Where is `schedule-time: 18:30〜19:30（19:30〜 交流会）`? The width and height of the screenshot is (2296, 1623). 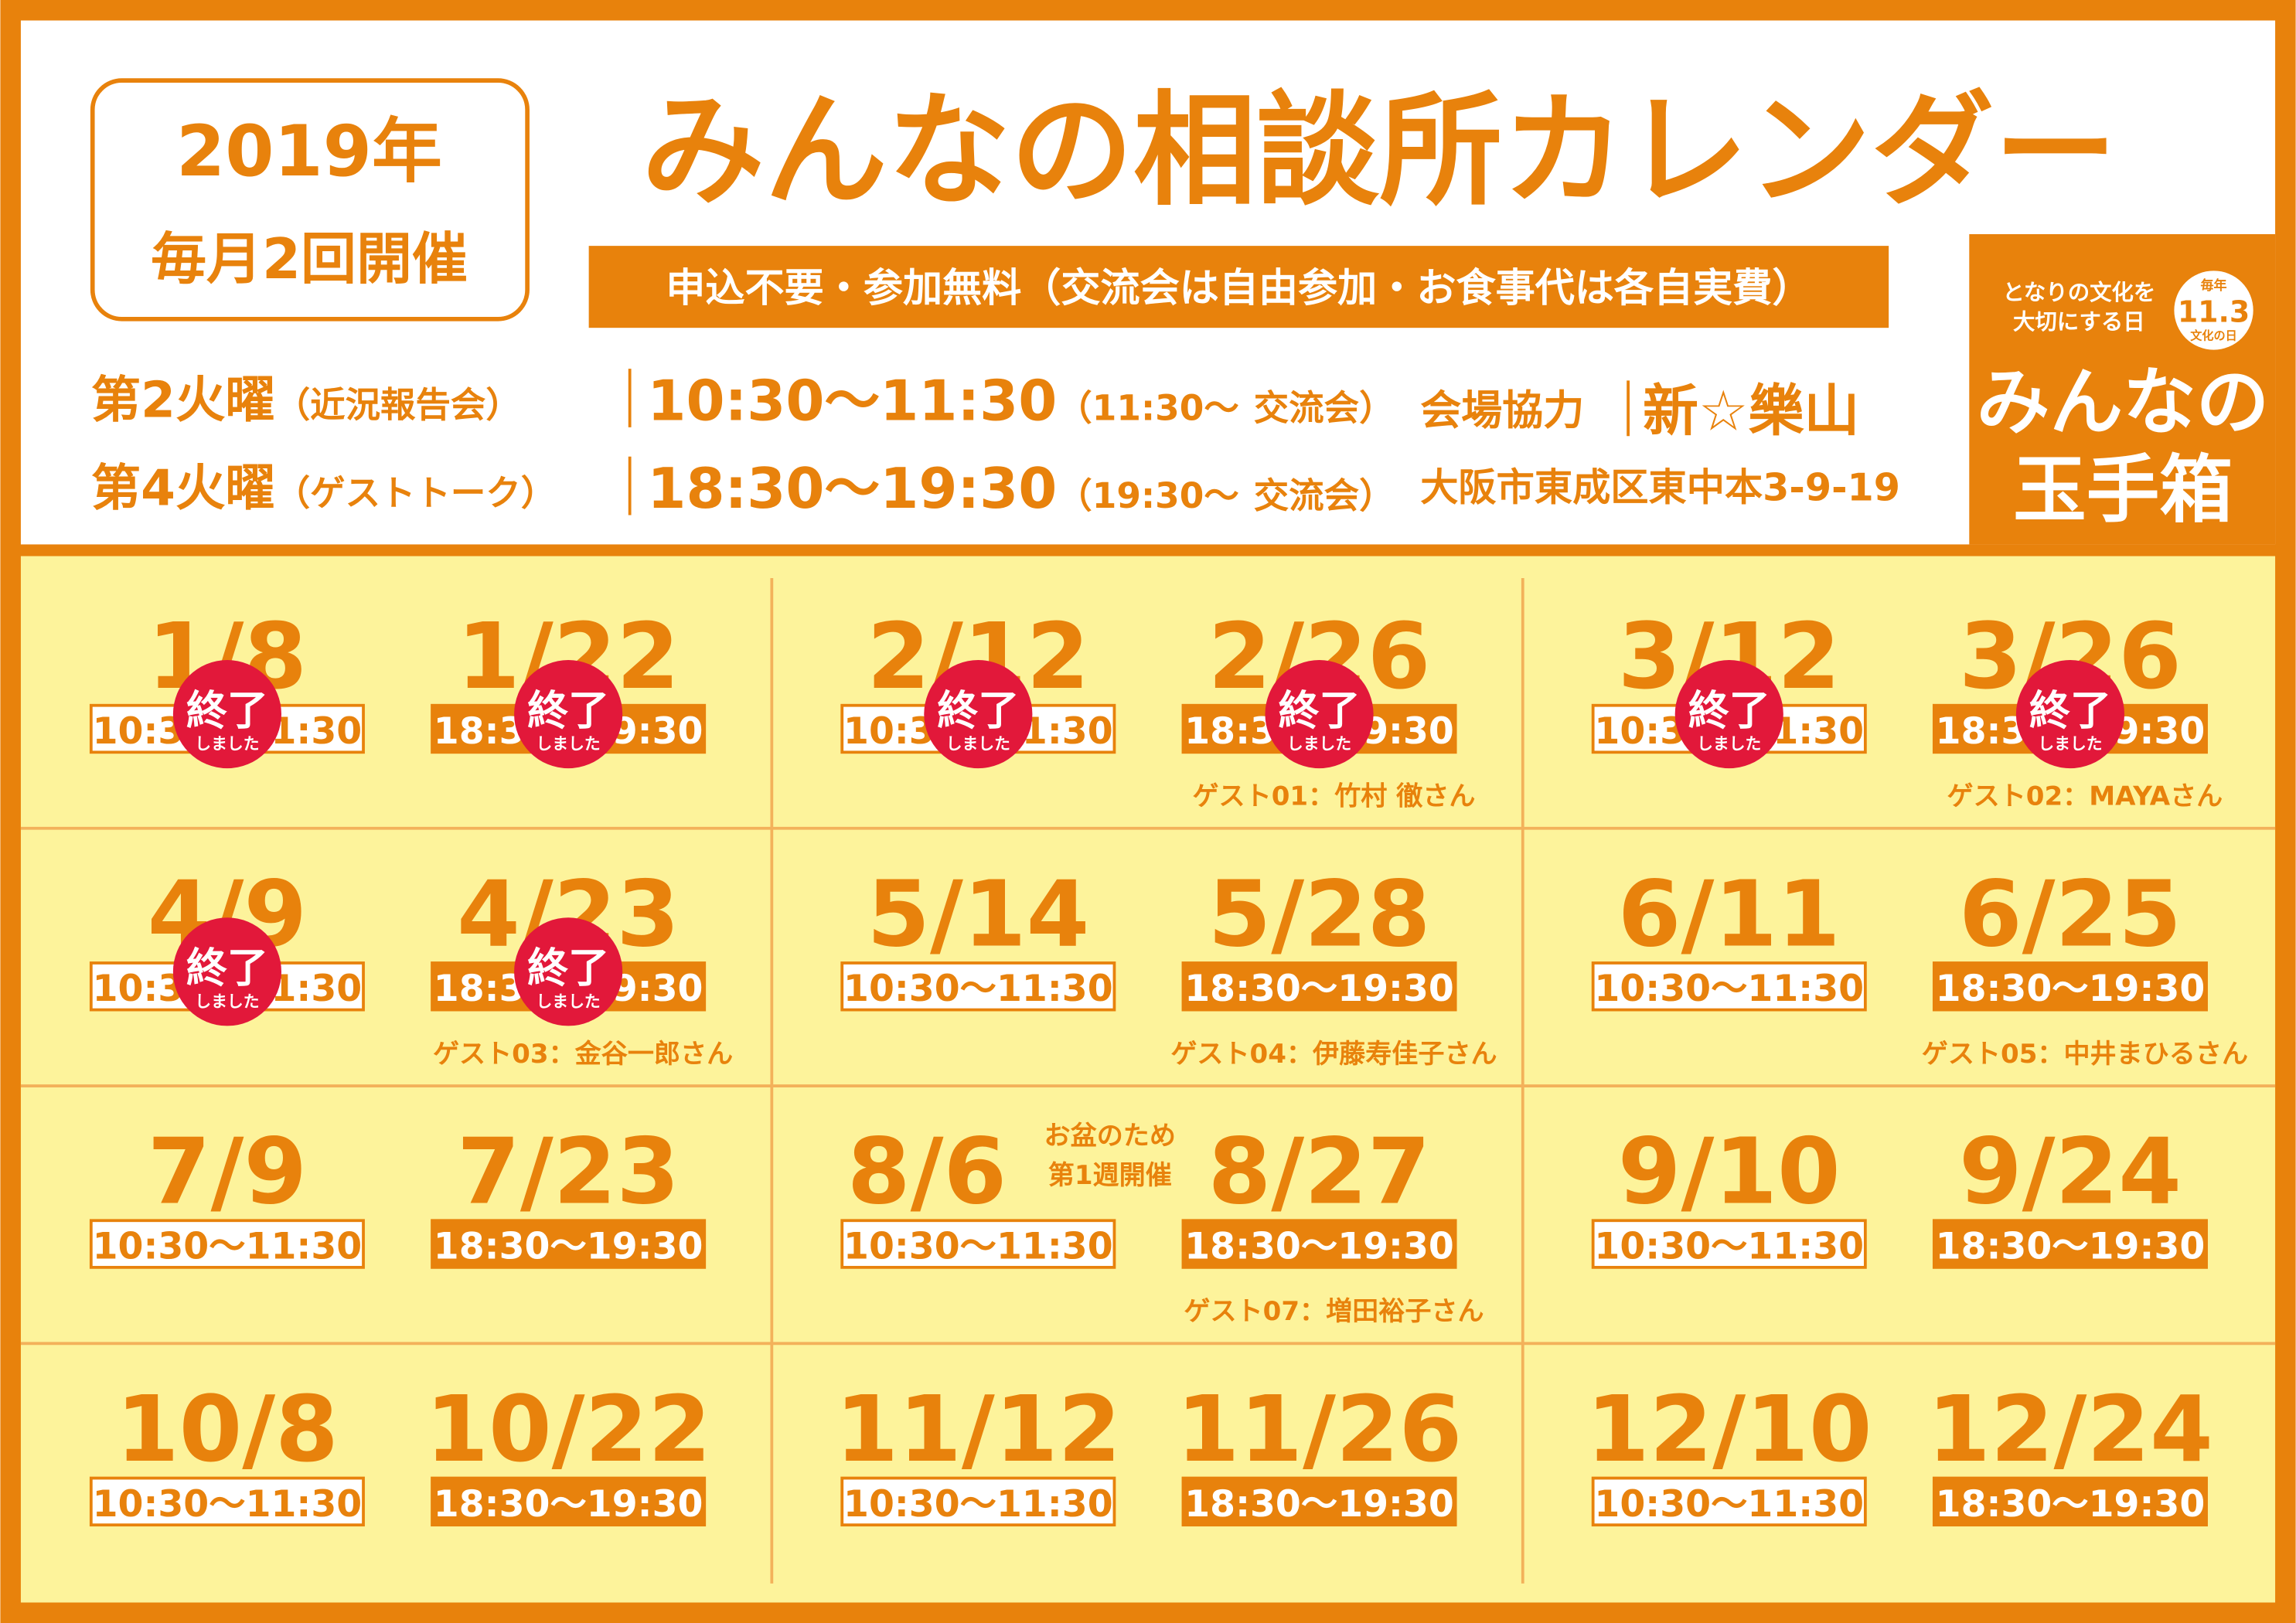
schedule-time: 18:30〜19:30（19:30〜 交流会） is located at coordinates (1020, 488).